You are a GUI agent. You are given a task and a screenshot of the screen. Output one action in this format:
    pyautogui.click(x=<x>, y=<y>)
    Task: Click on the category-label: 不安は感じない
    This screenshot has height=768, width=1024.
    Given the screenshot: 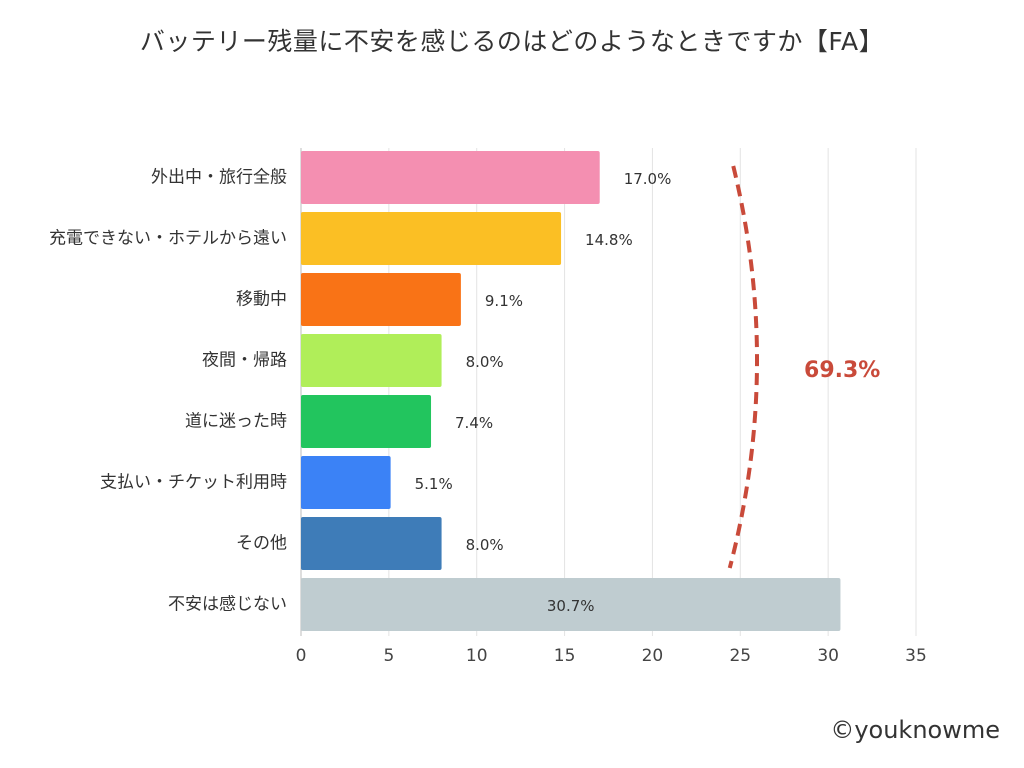 What is the action you would take?
    pyautogui.click(x=227, y=605)
    